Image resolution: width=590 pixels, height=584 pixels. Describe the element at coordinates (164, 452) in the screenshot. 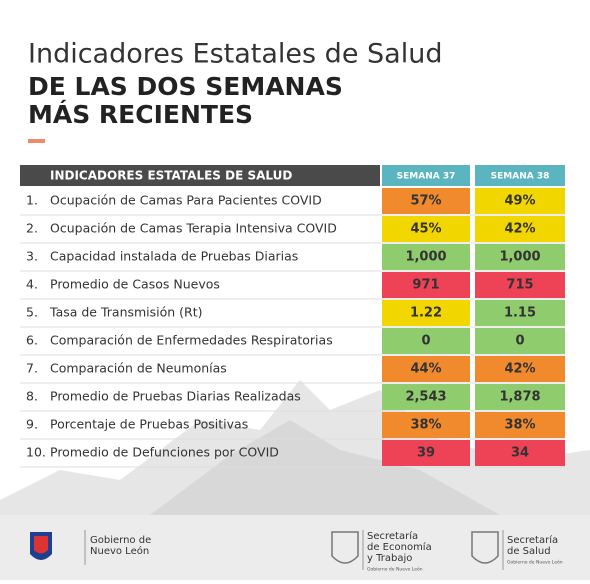

I see `row-label: Promedio de Defunciones por COVID` at that location.